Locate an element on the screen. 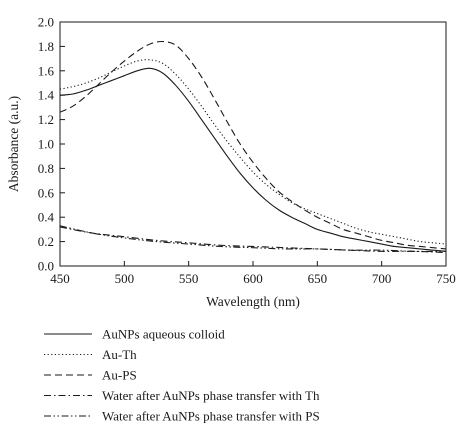 Image resolution: width=474 pixels, height=436 pixels. x-axis-title: Wavelength (nm) is located at coordinates (253, 301).